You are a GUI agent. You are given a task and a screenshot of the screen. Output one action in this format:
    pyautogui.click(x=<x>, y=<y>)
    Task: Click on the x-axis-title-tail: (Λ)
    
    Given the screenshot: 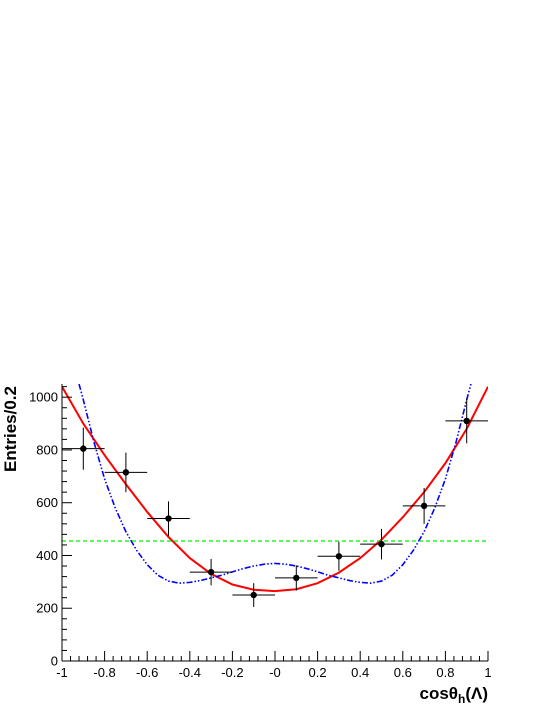 What is the action you would take?
    pyautogui.click(x=476, y=693)
    